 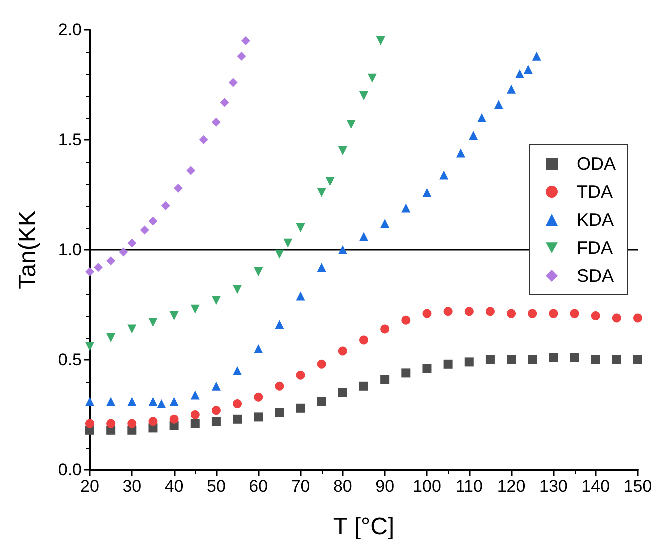 What do you see at coordinates (300, 486) in the screenshot?
I see `x-tick-label: 70` at bounding box center [300, 486].